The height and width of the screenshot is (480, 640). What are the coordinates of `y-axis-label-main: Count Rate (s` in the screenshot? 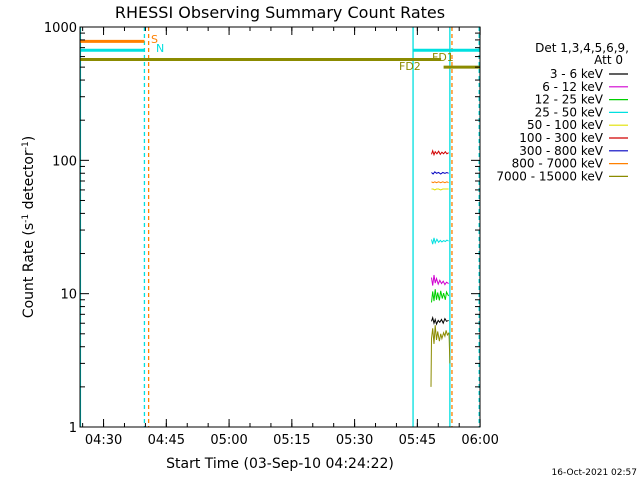 It's located at (29, 270).